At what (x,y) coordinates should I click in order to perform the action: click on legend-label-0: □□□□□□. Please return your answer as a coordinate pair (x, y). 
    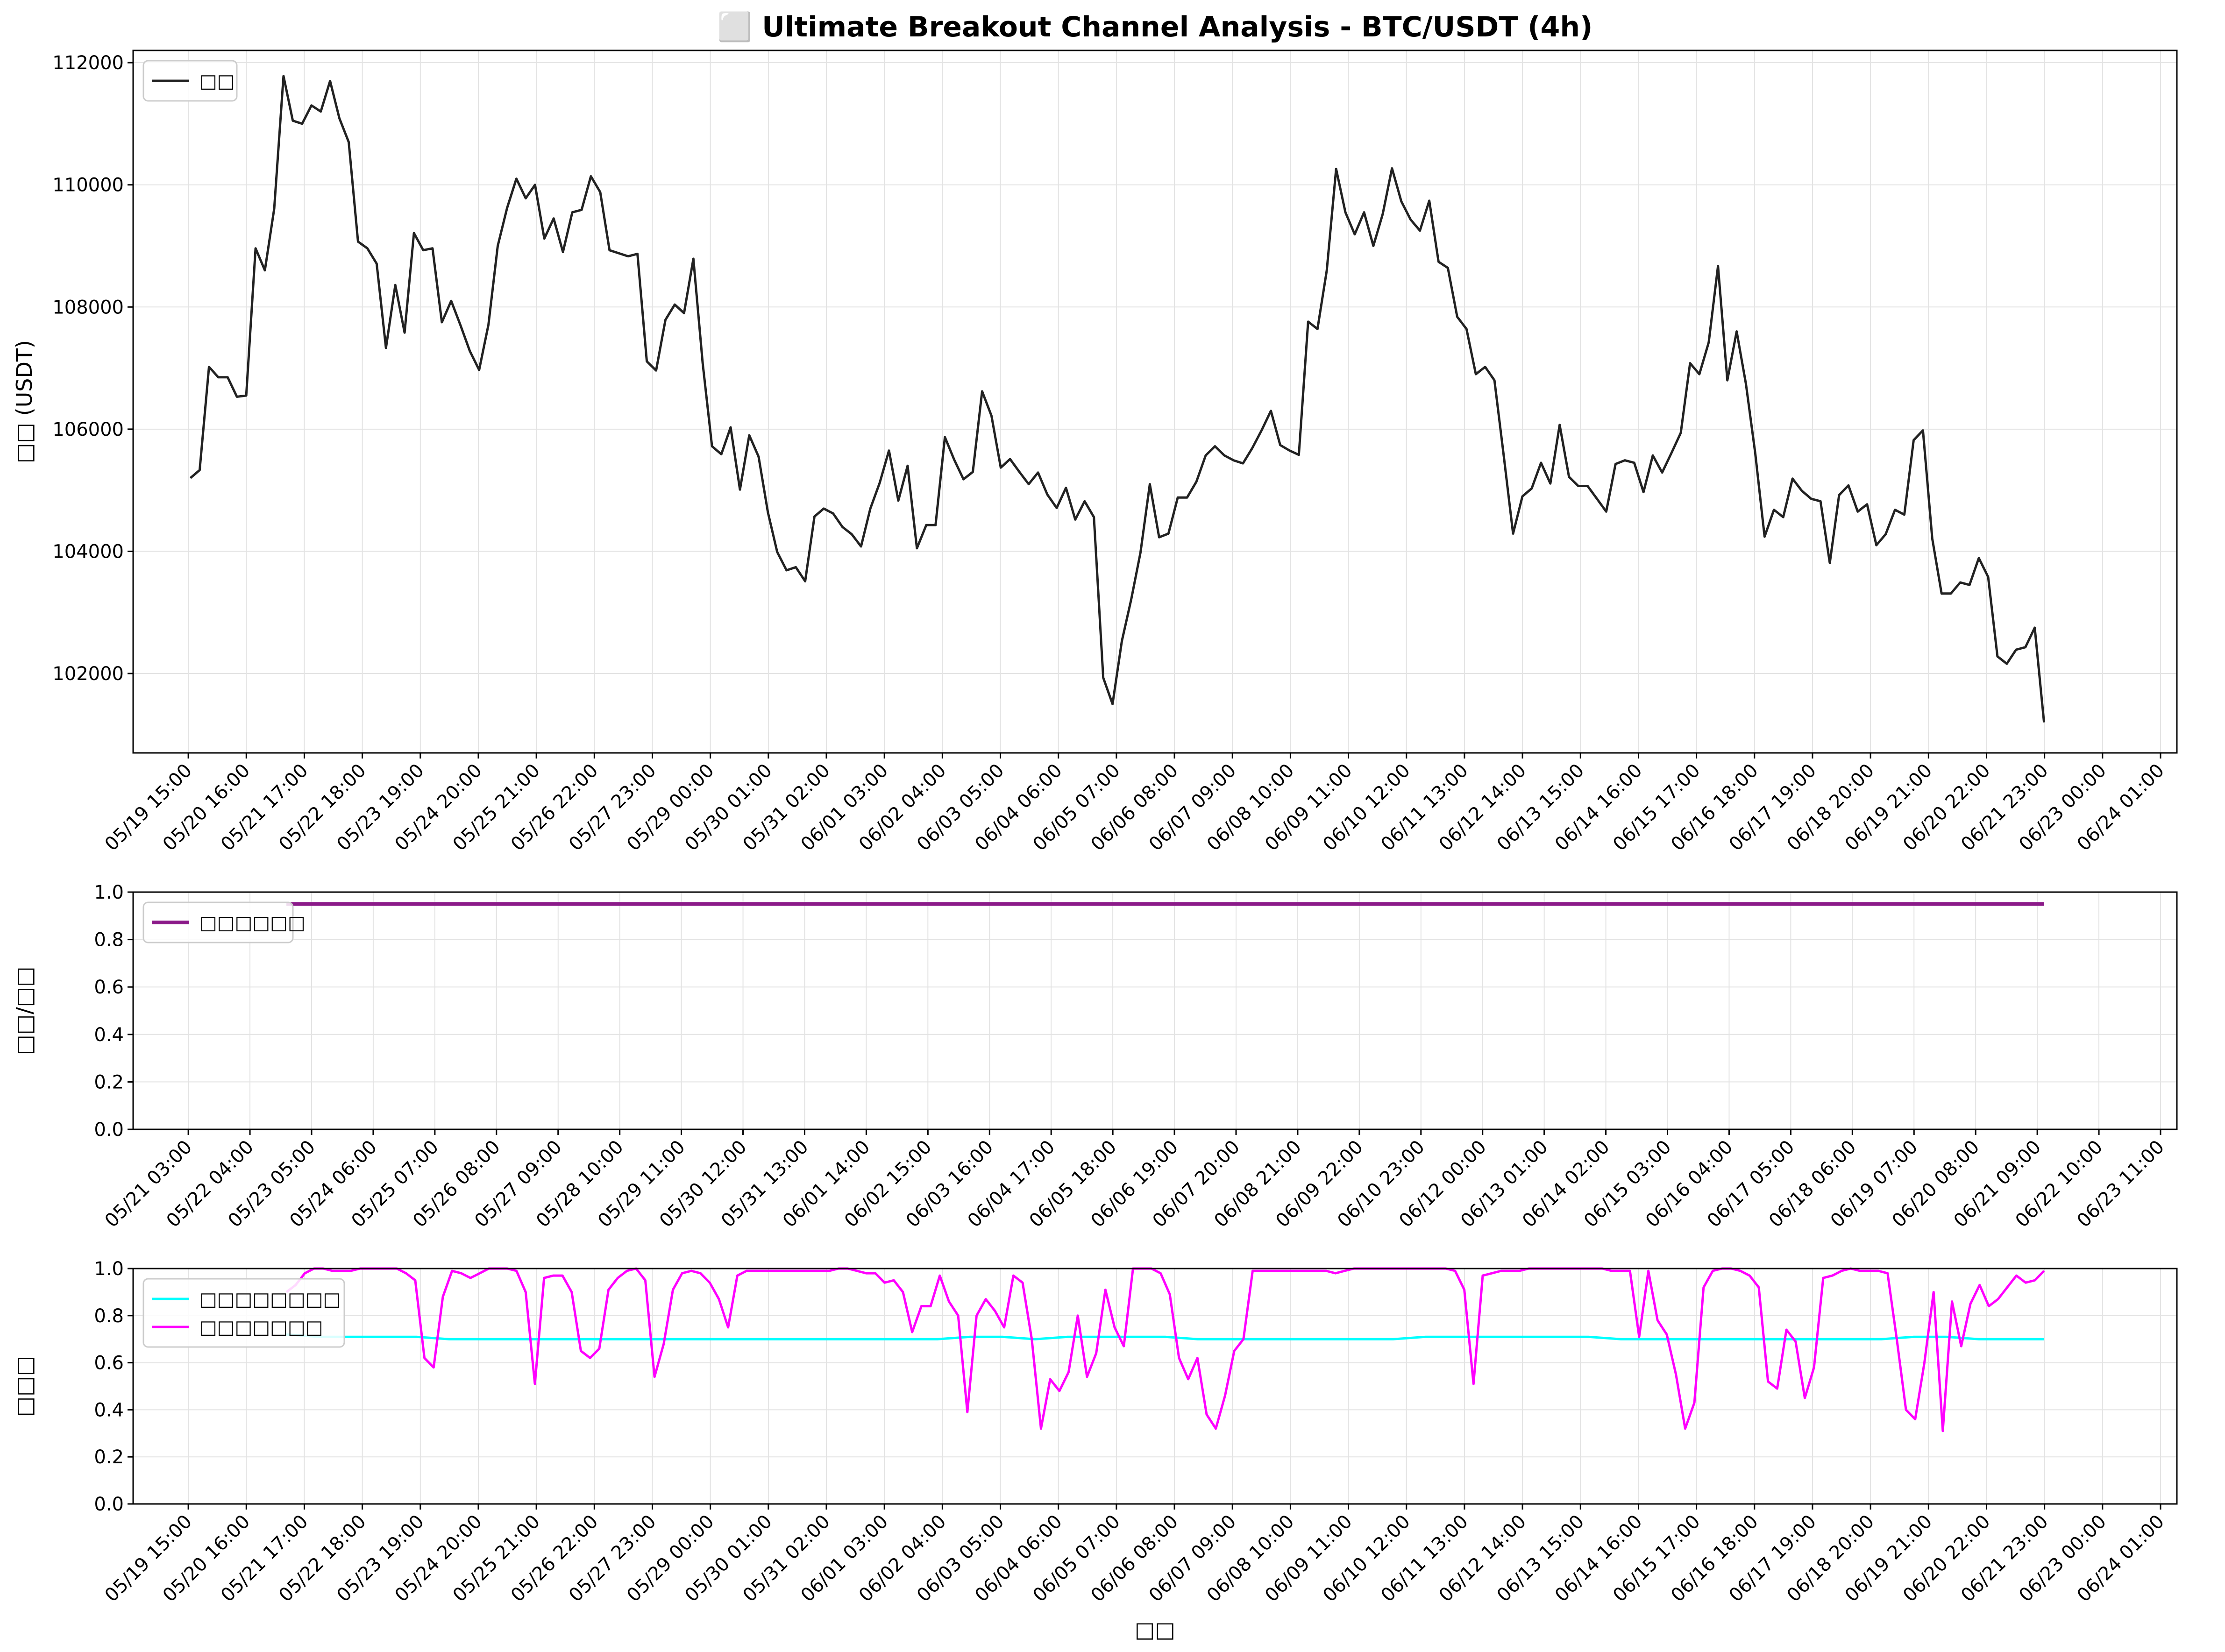
    Looking at the image, I should click on (253, 923).